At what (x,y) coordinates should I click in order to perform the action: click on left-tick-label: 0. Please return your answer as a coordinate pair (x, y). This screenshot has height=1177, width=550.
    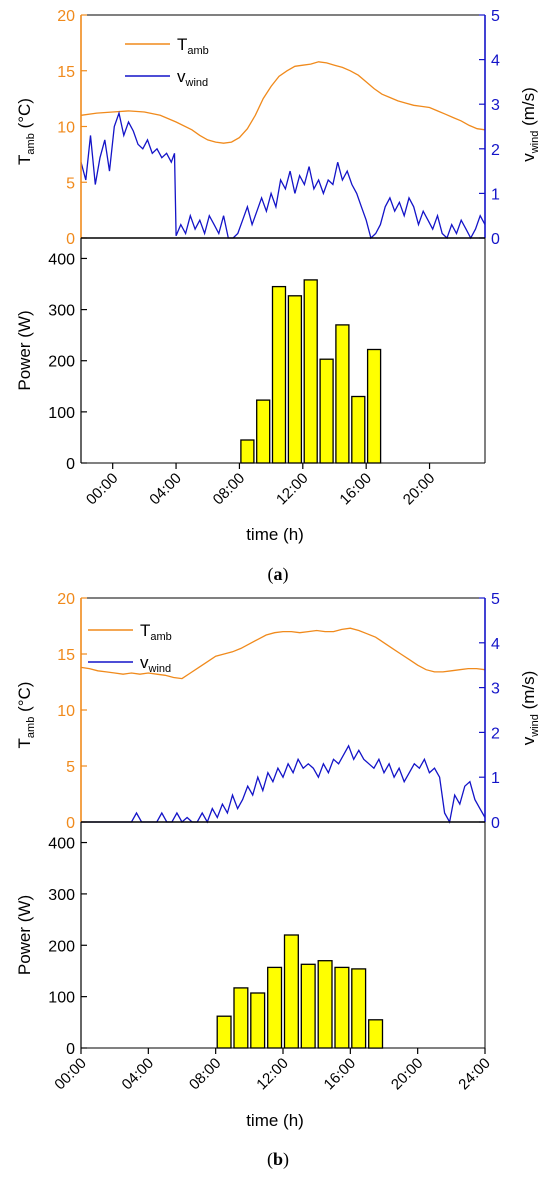
    Looking at the image, I should click on (70, 823).